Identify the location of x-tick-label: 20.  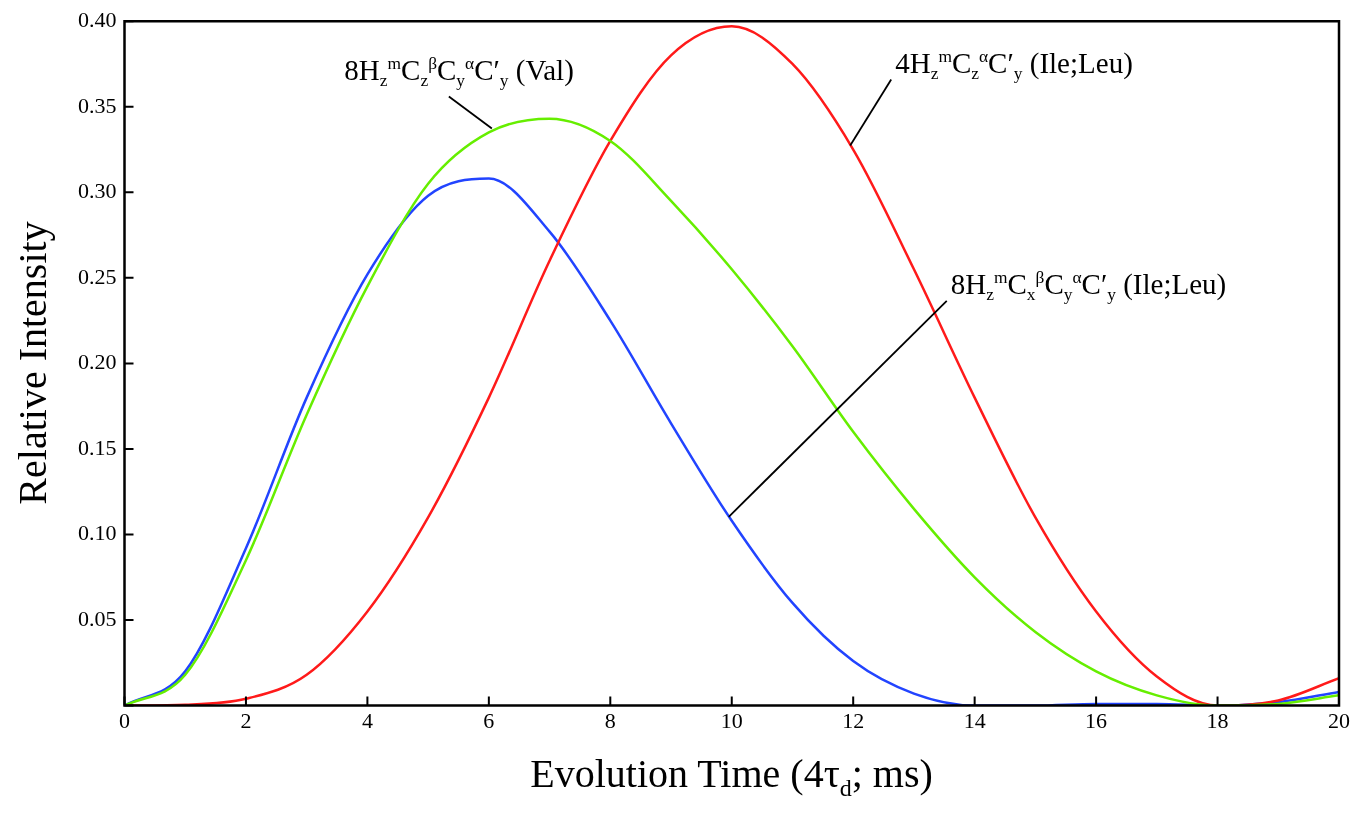
(1339, 720).